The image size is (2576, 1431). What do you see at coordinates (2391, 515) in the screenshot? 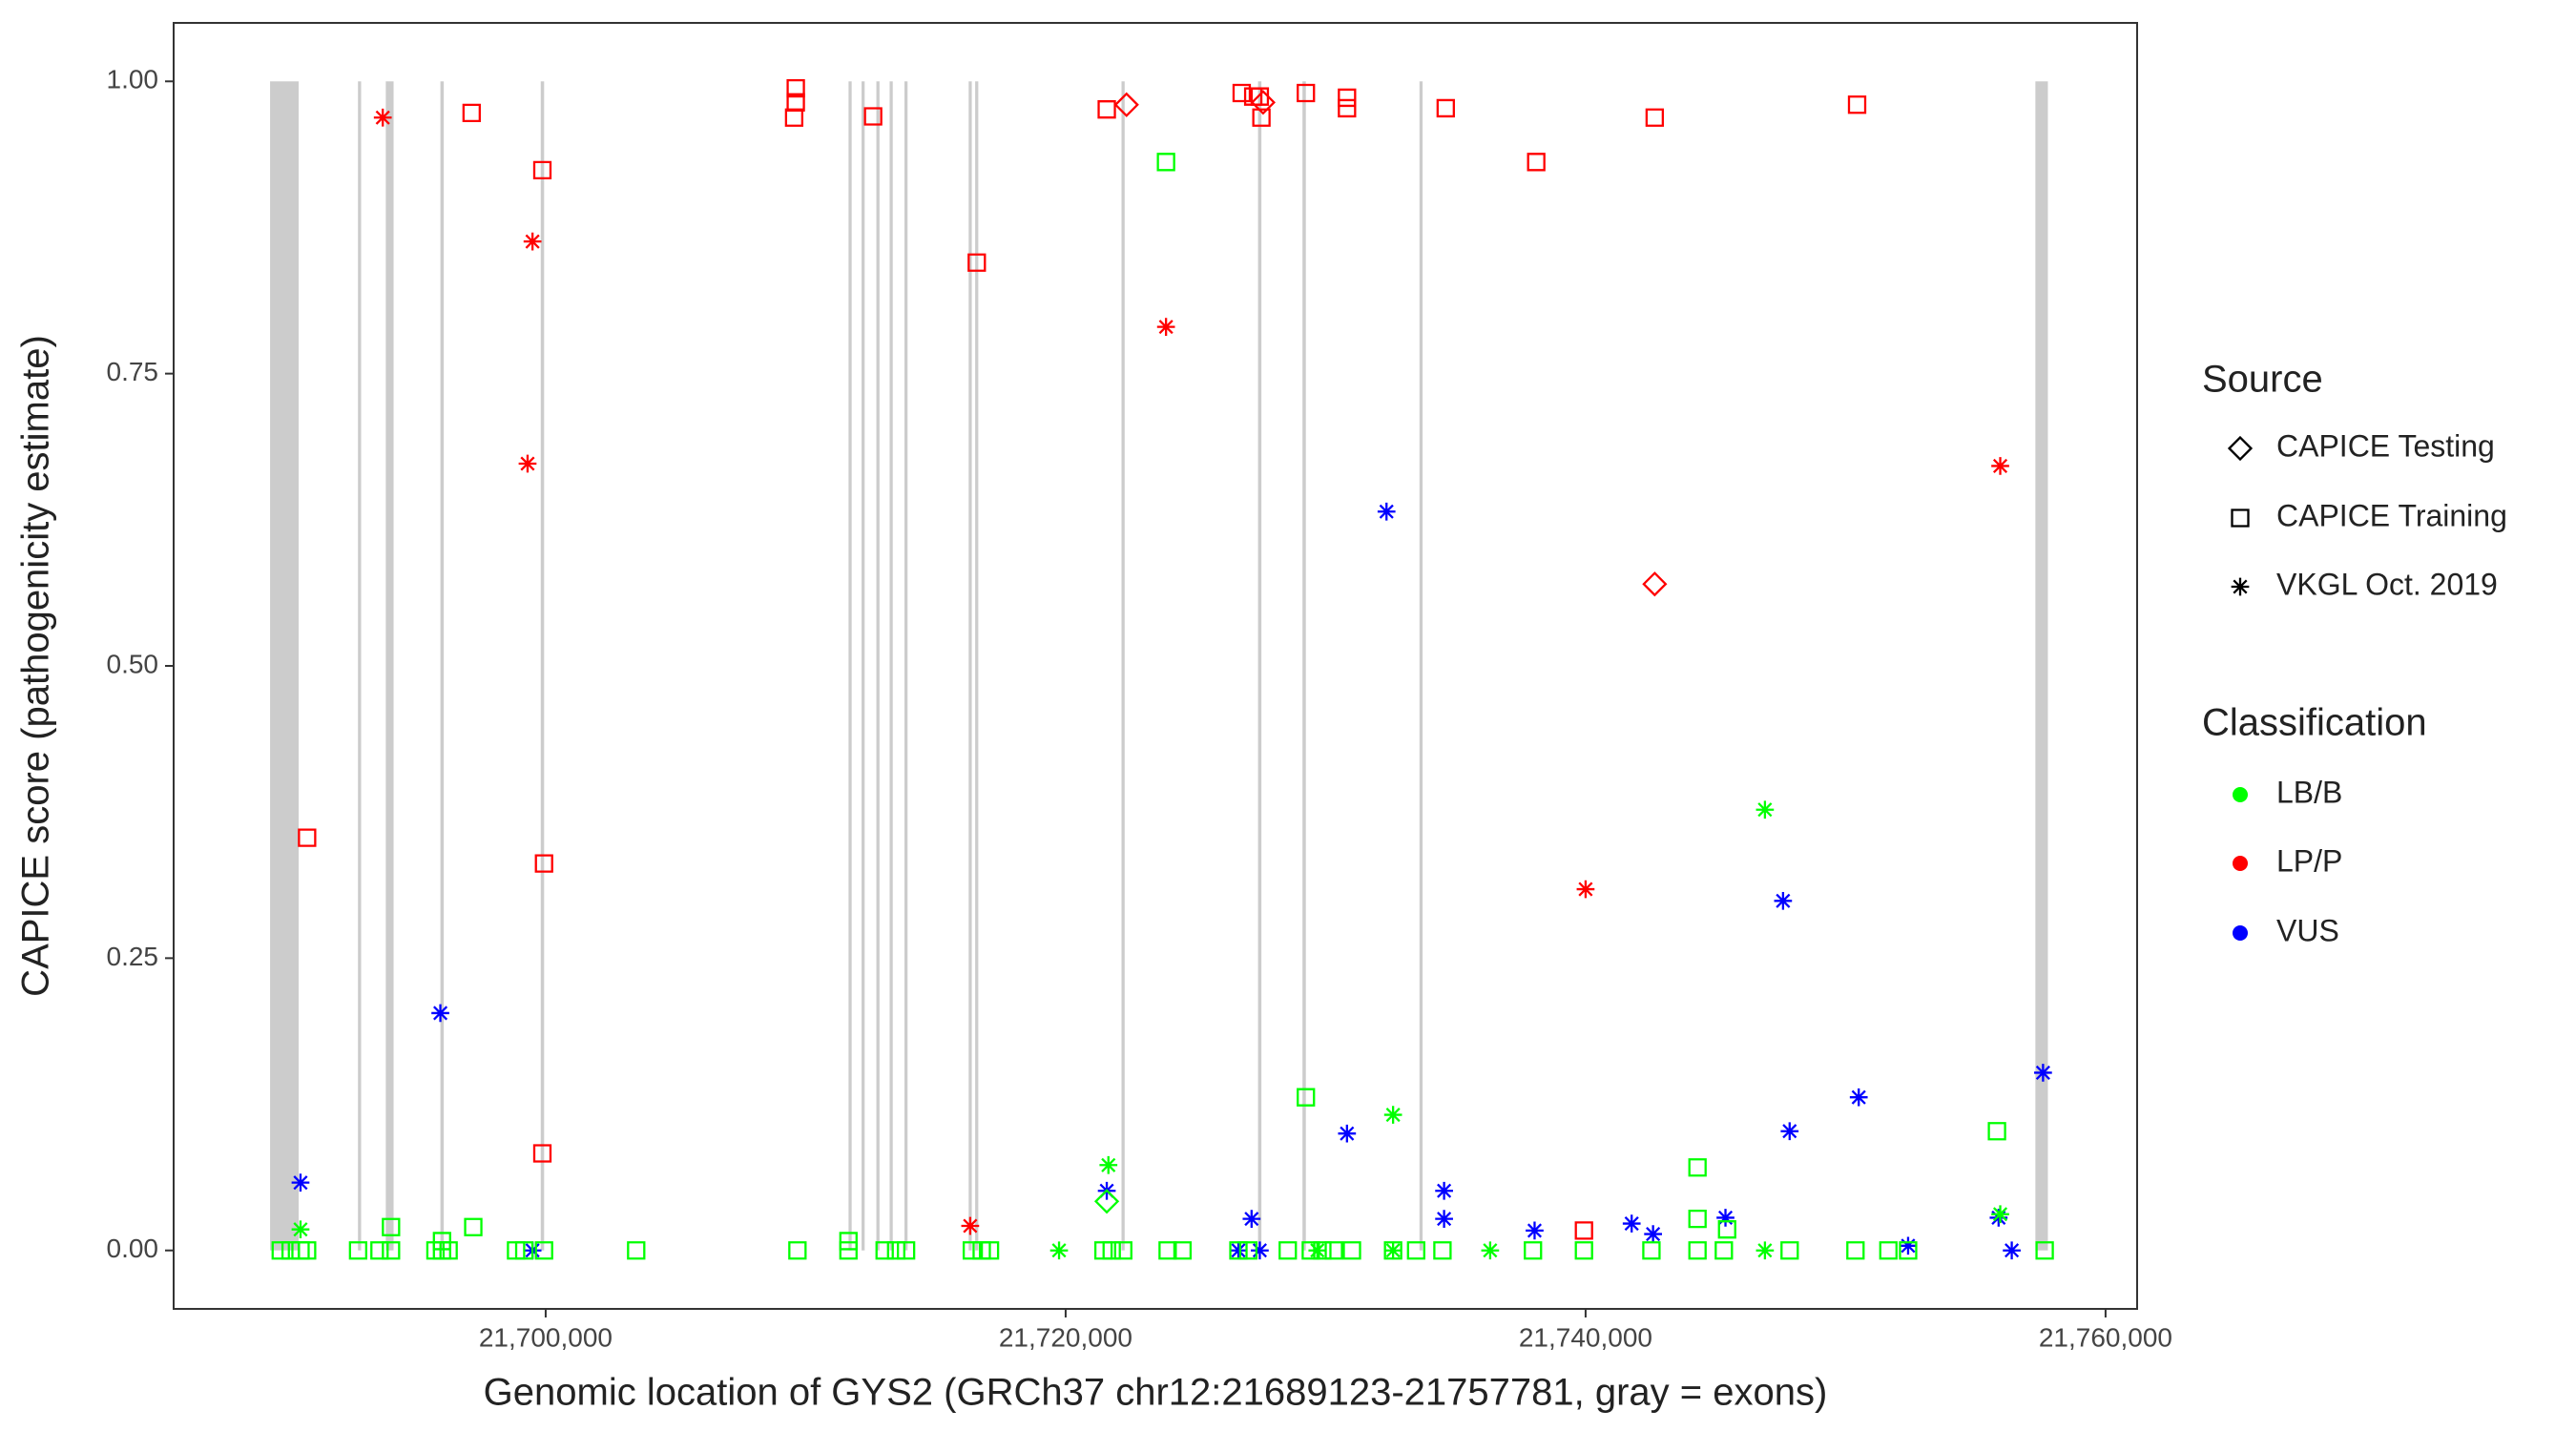
I see `legend-label: CAPICE Training` at bounding box center [2391, 515].